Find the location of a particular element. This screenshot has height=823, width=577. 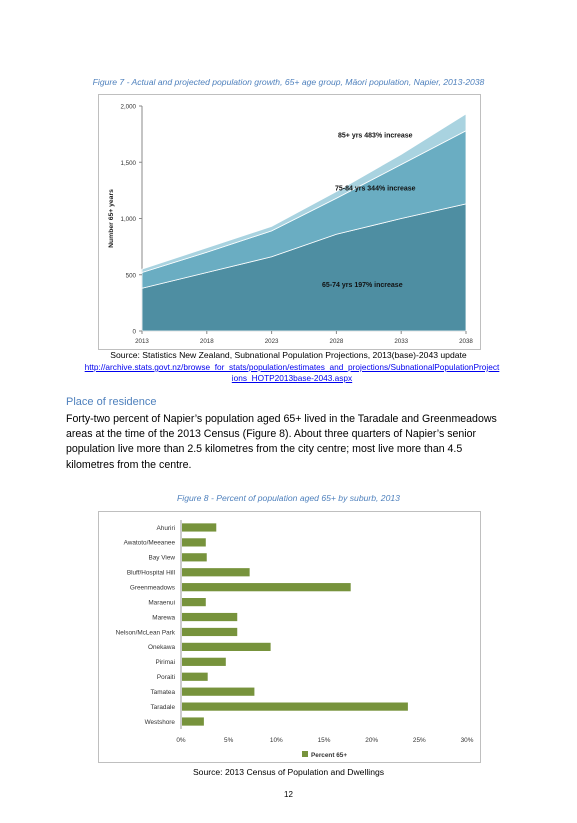

category-label: Taradale is located at coordinates (162, 707).